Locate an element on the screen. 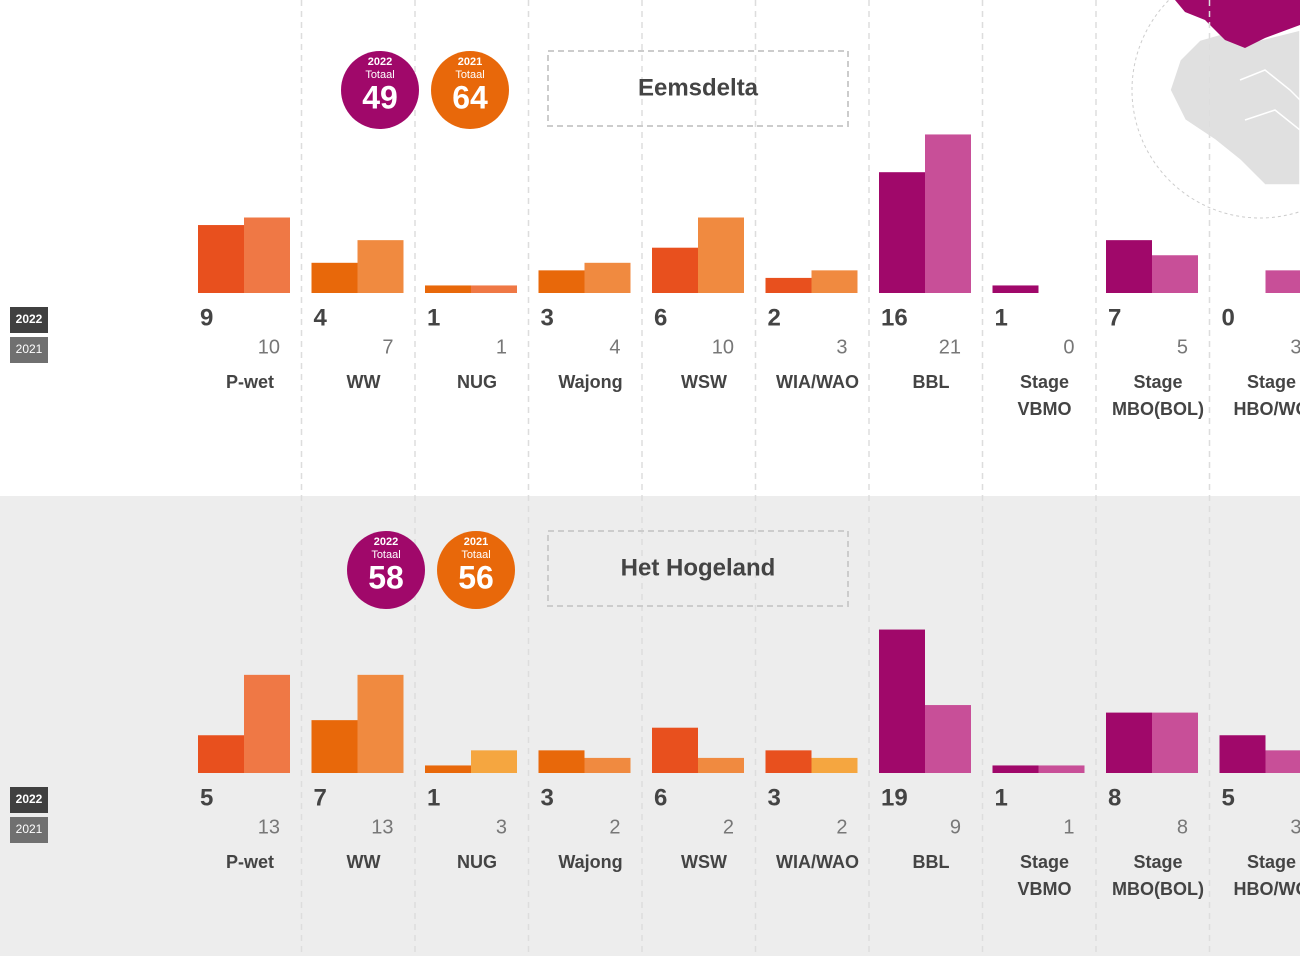 This screenshot has height=956, width=1300. value-label-2022: 0 is located at coordinates (1228, 317).